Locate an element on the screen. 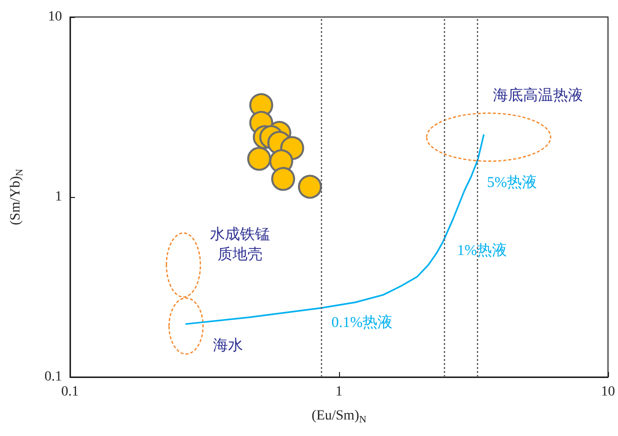  y-tick-label: 0.1 is located at coordinates (53, 377).